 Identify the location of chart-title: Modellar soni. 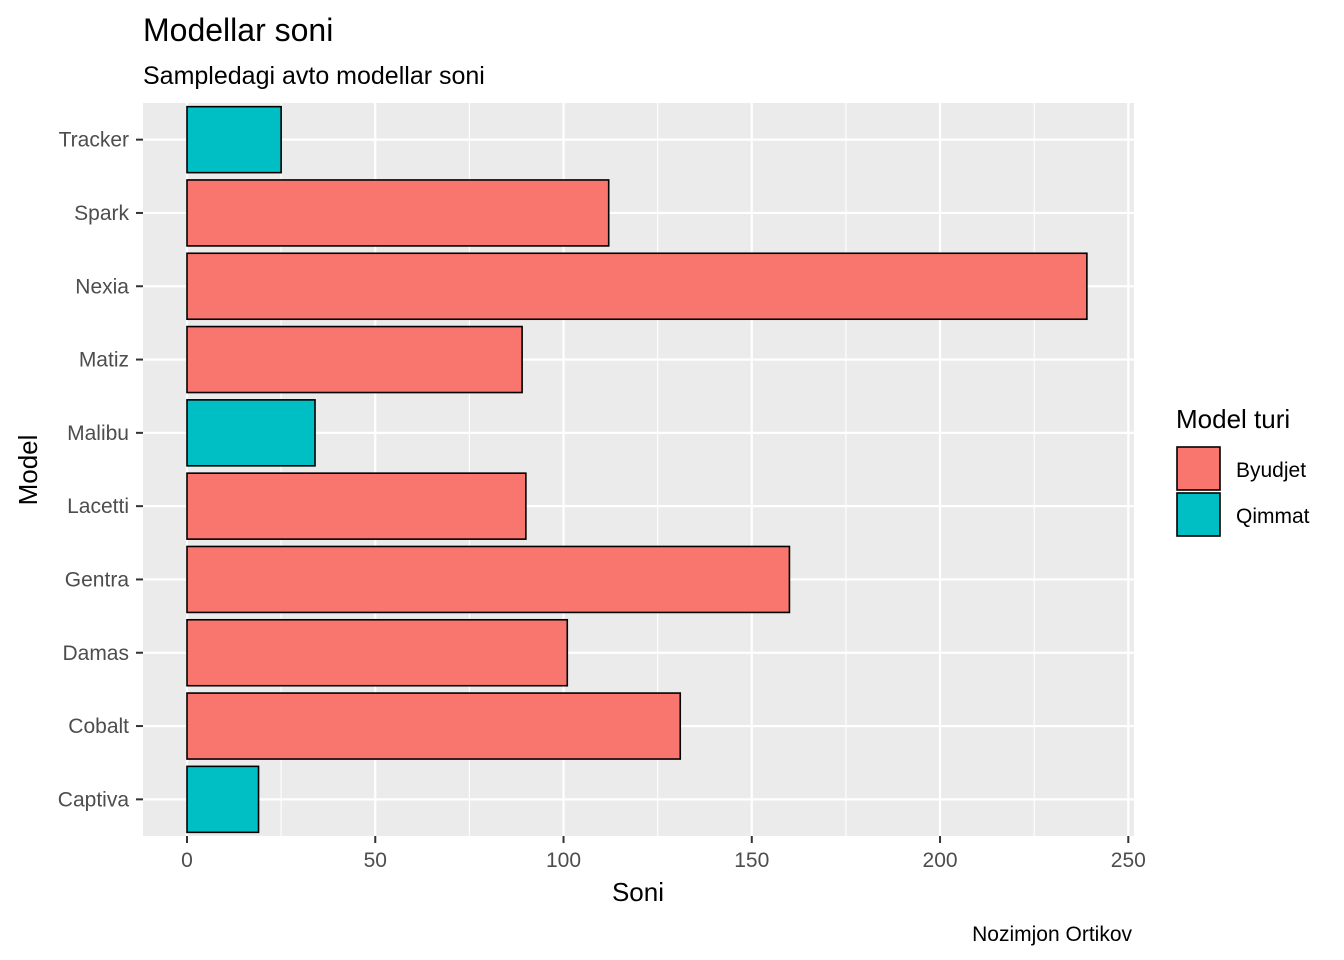
(238, 30).